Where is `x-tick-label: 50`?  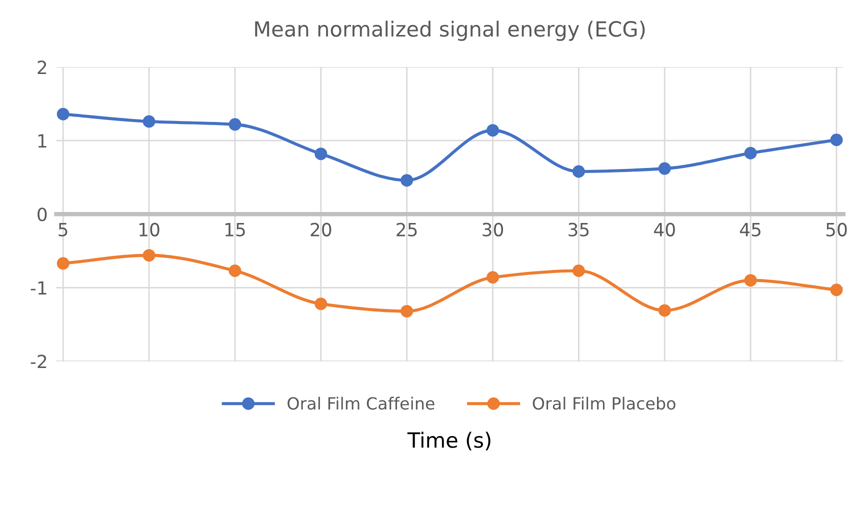 x-tick-label: 50 is located at coordinates (836, 229).